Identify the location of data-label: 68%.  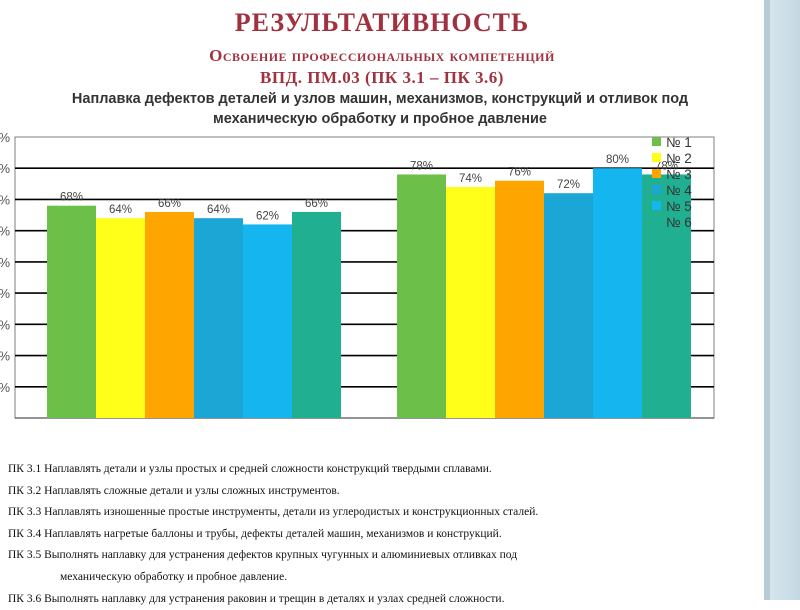
(71, 198).